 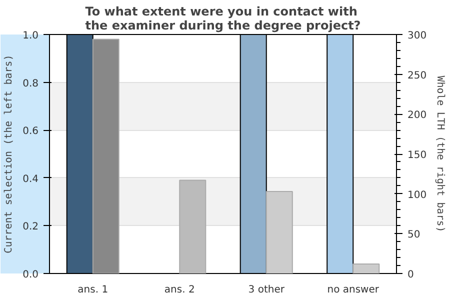 I want to click on chart-title: To what extent were you in contact with the examiner during the degree project?, so click(x=223, y=18).